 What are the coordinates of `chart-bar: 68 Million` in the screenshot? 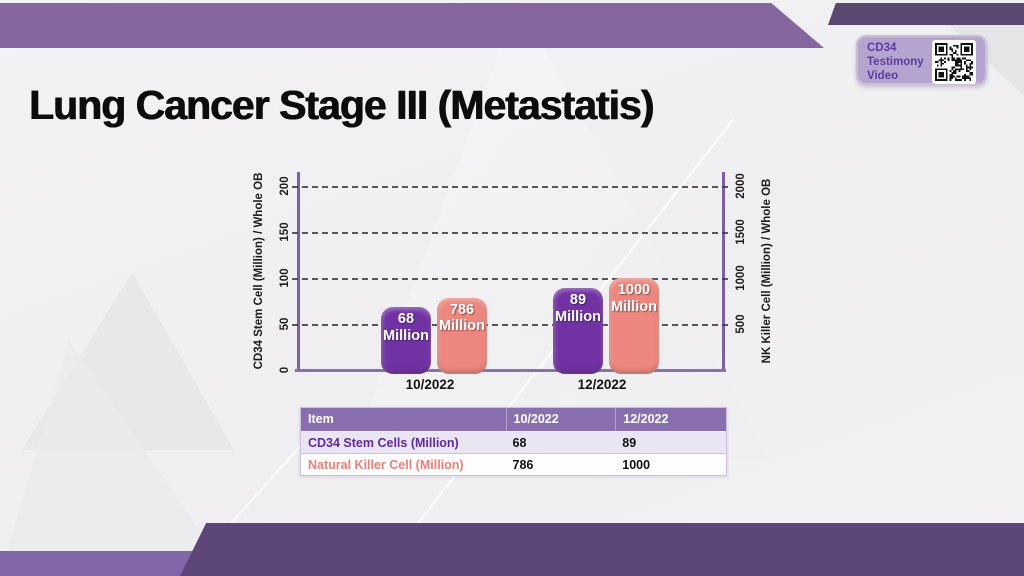 It's located at (406, 340).